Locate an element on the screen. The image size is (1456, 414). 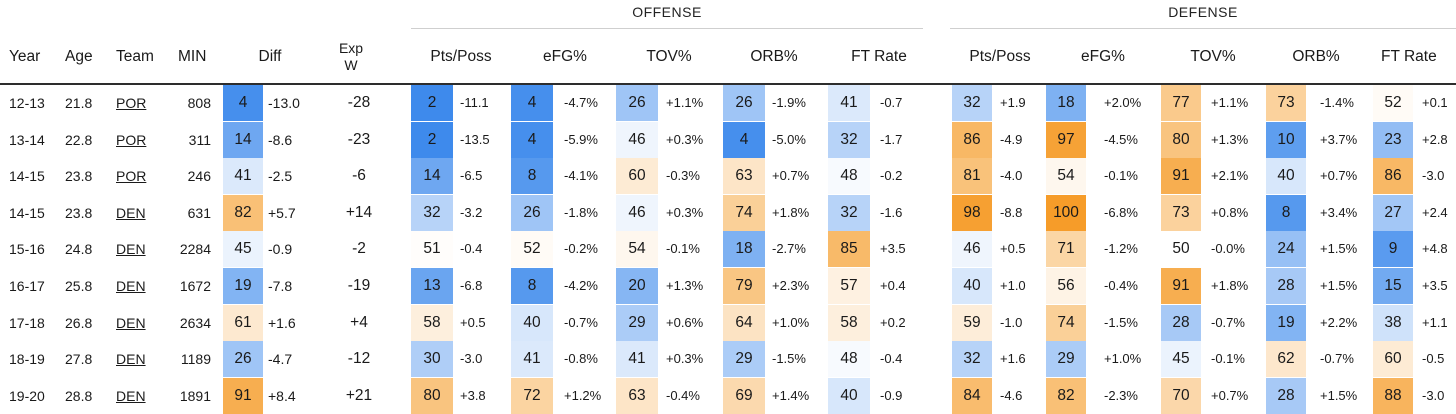
off-ft-rate-value: -1.6 is located at coordinates (891, 212).